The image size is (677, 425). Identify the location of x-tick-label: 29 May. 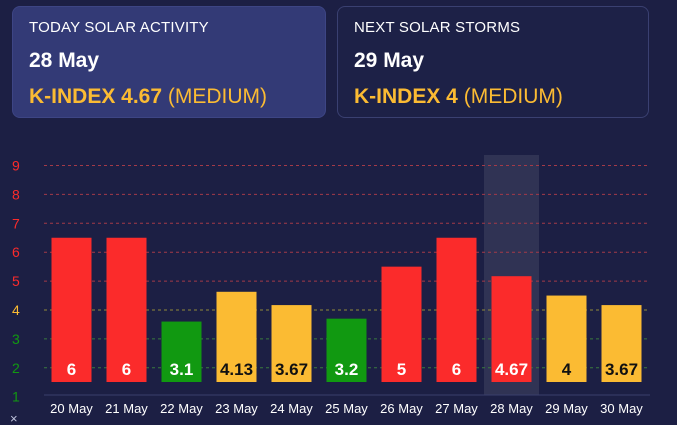
(566, 408).